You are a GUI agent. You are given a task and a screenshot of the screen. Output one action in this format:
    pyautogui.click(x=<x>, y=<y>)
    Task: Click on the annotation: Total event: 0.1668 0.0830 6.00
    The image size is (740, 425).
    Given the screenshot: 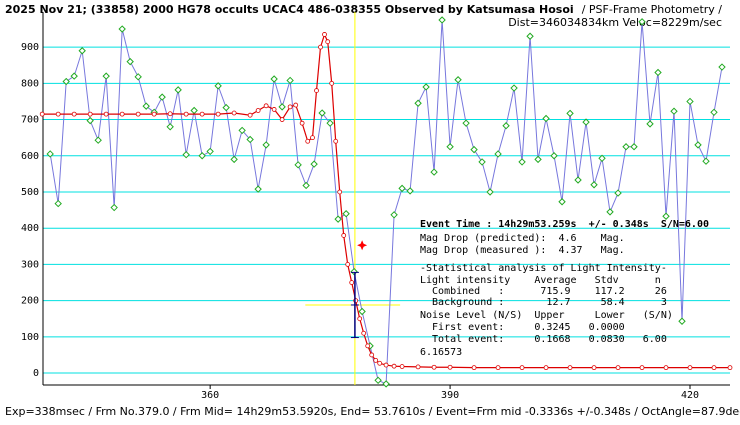 What is the action you would take?
    pyautogui.click(x=543, y=339)
    